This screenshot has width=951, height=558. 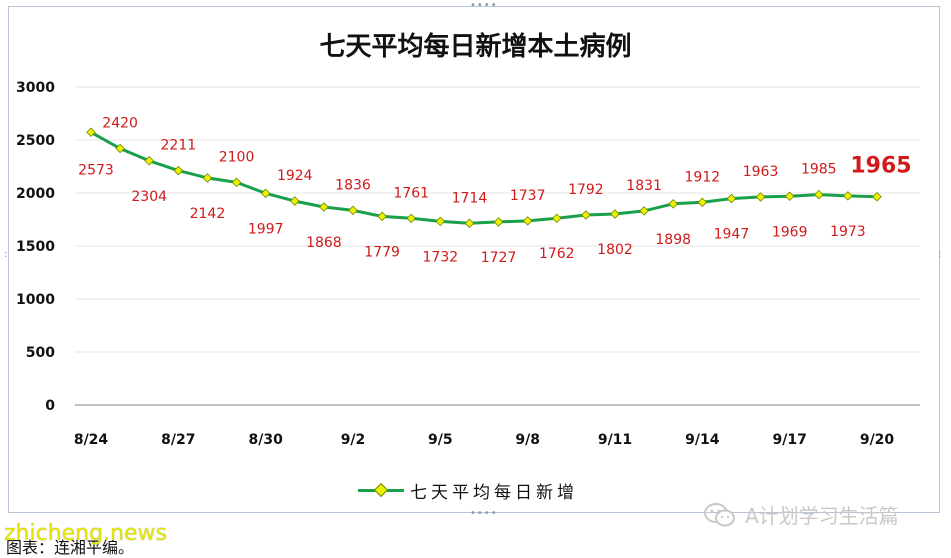 What do you see at coordinates (353, 185) in the screenshot?
I see `data-label: 1836` at bounding box center [353, 185].